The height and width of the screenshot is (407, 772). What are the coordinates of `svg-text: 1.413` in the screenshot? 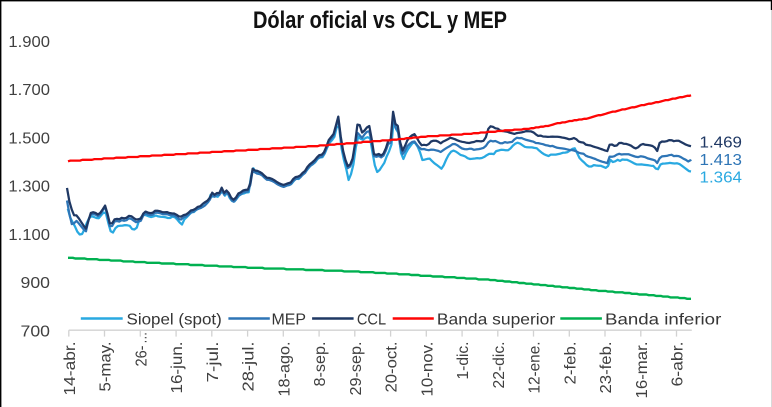 It's located at (721, 160).